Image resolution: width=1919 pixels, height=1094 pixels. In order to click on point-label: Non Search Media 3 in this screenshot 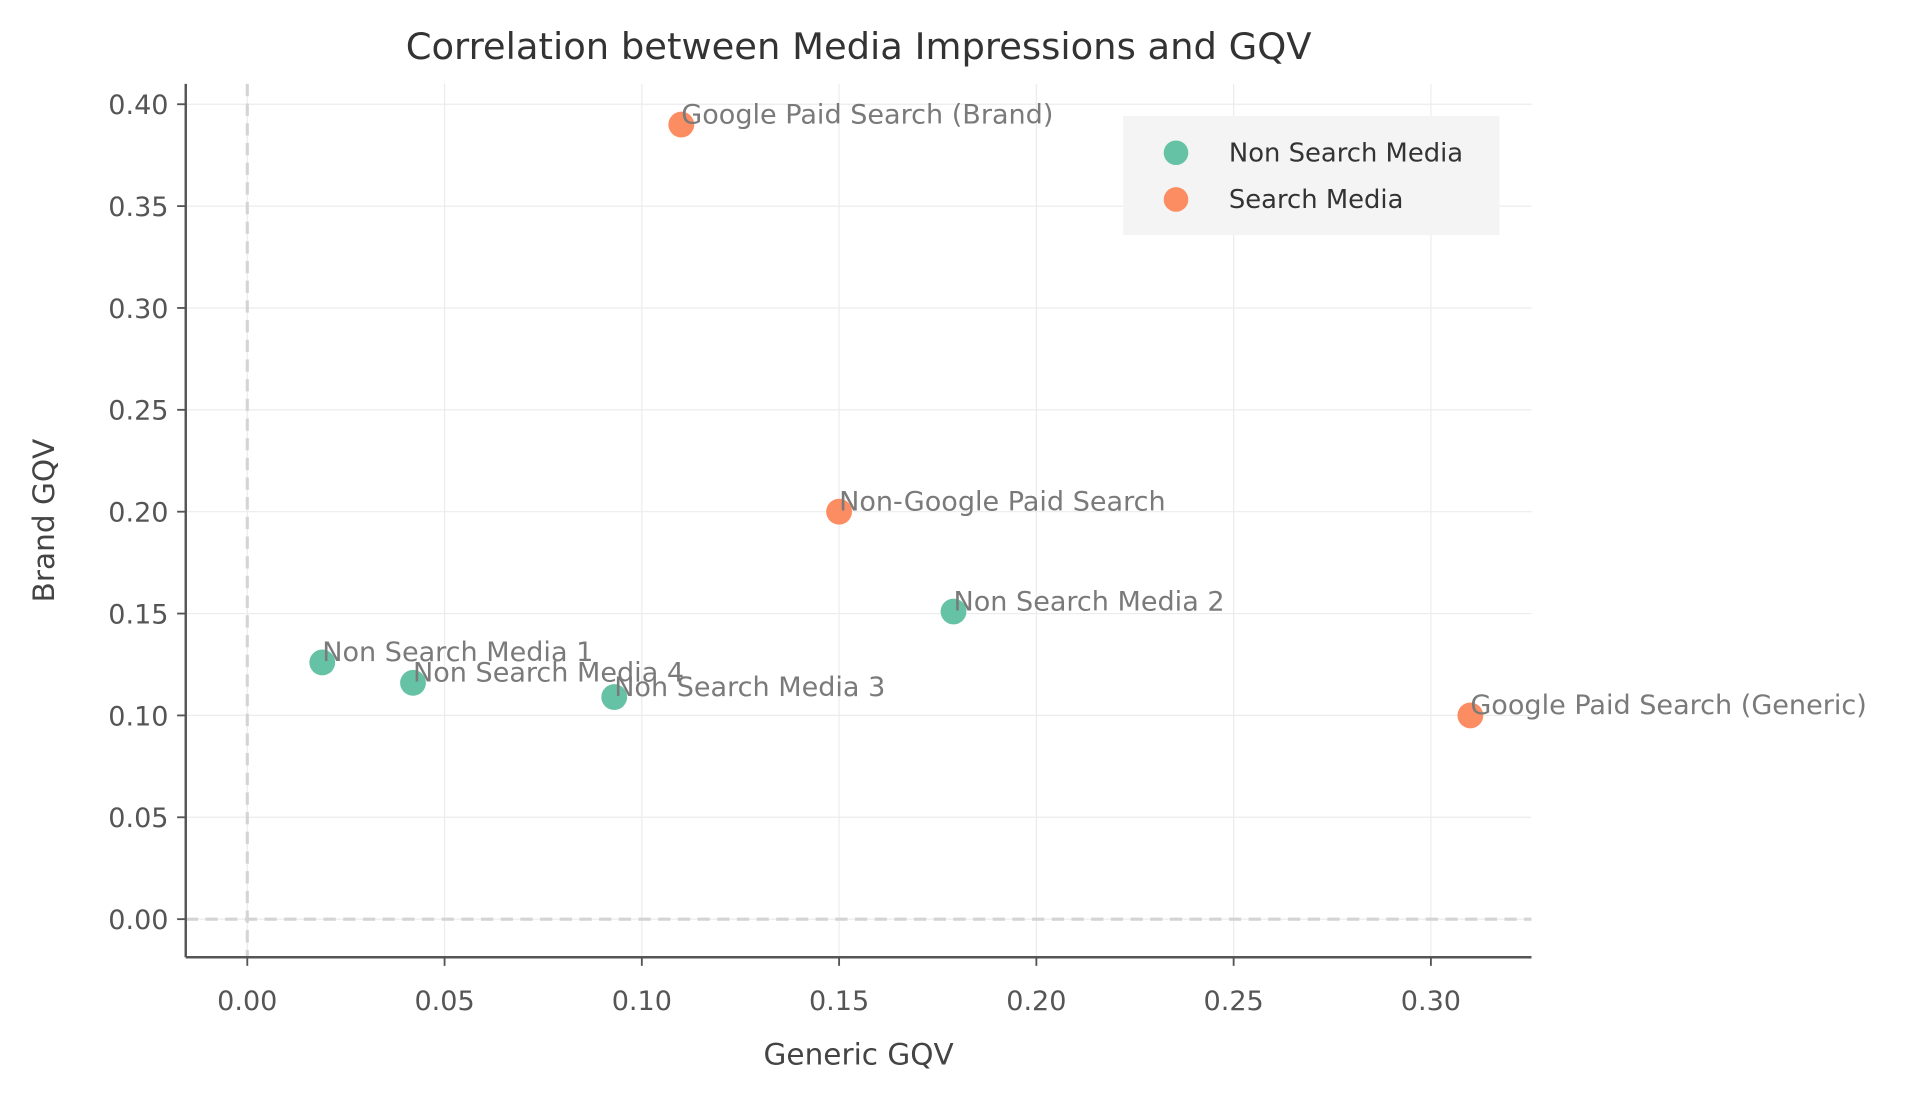, I will do `click(749, 687)`.